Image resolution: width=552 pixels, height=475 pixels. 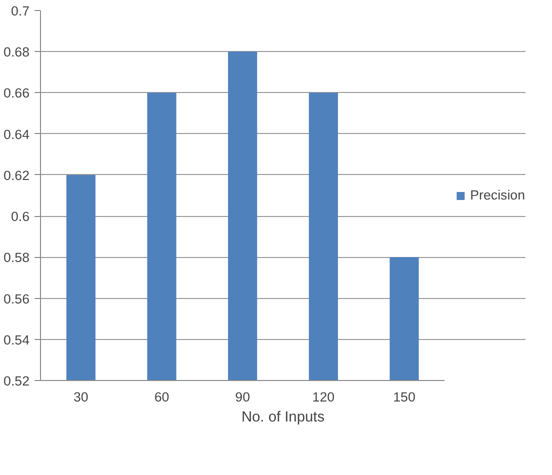 What do you see at coordinates (20, 216) in the screenshot?
I see `y-tick-label: 0.6` at bounding box center [20, 216].